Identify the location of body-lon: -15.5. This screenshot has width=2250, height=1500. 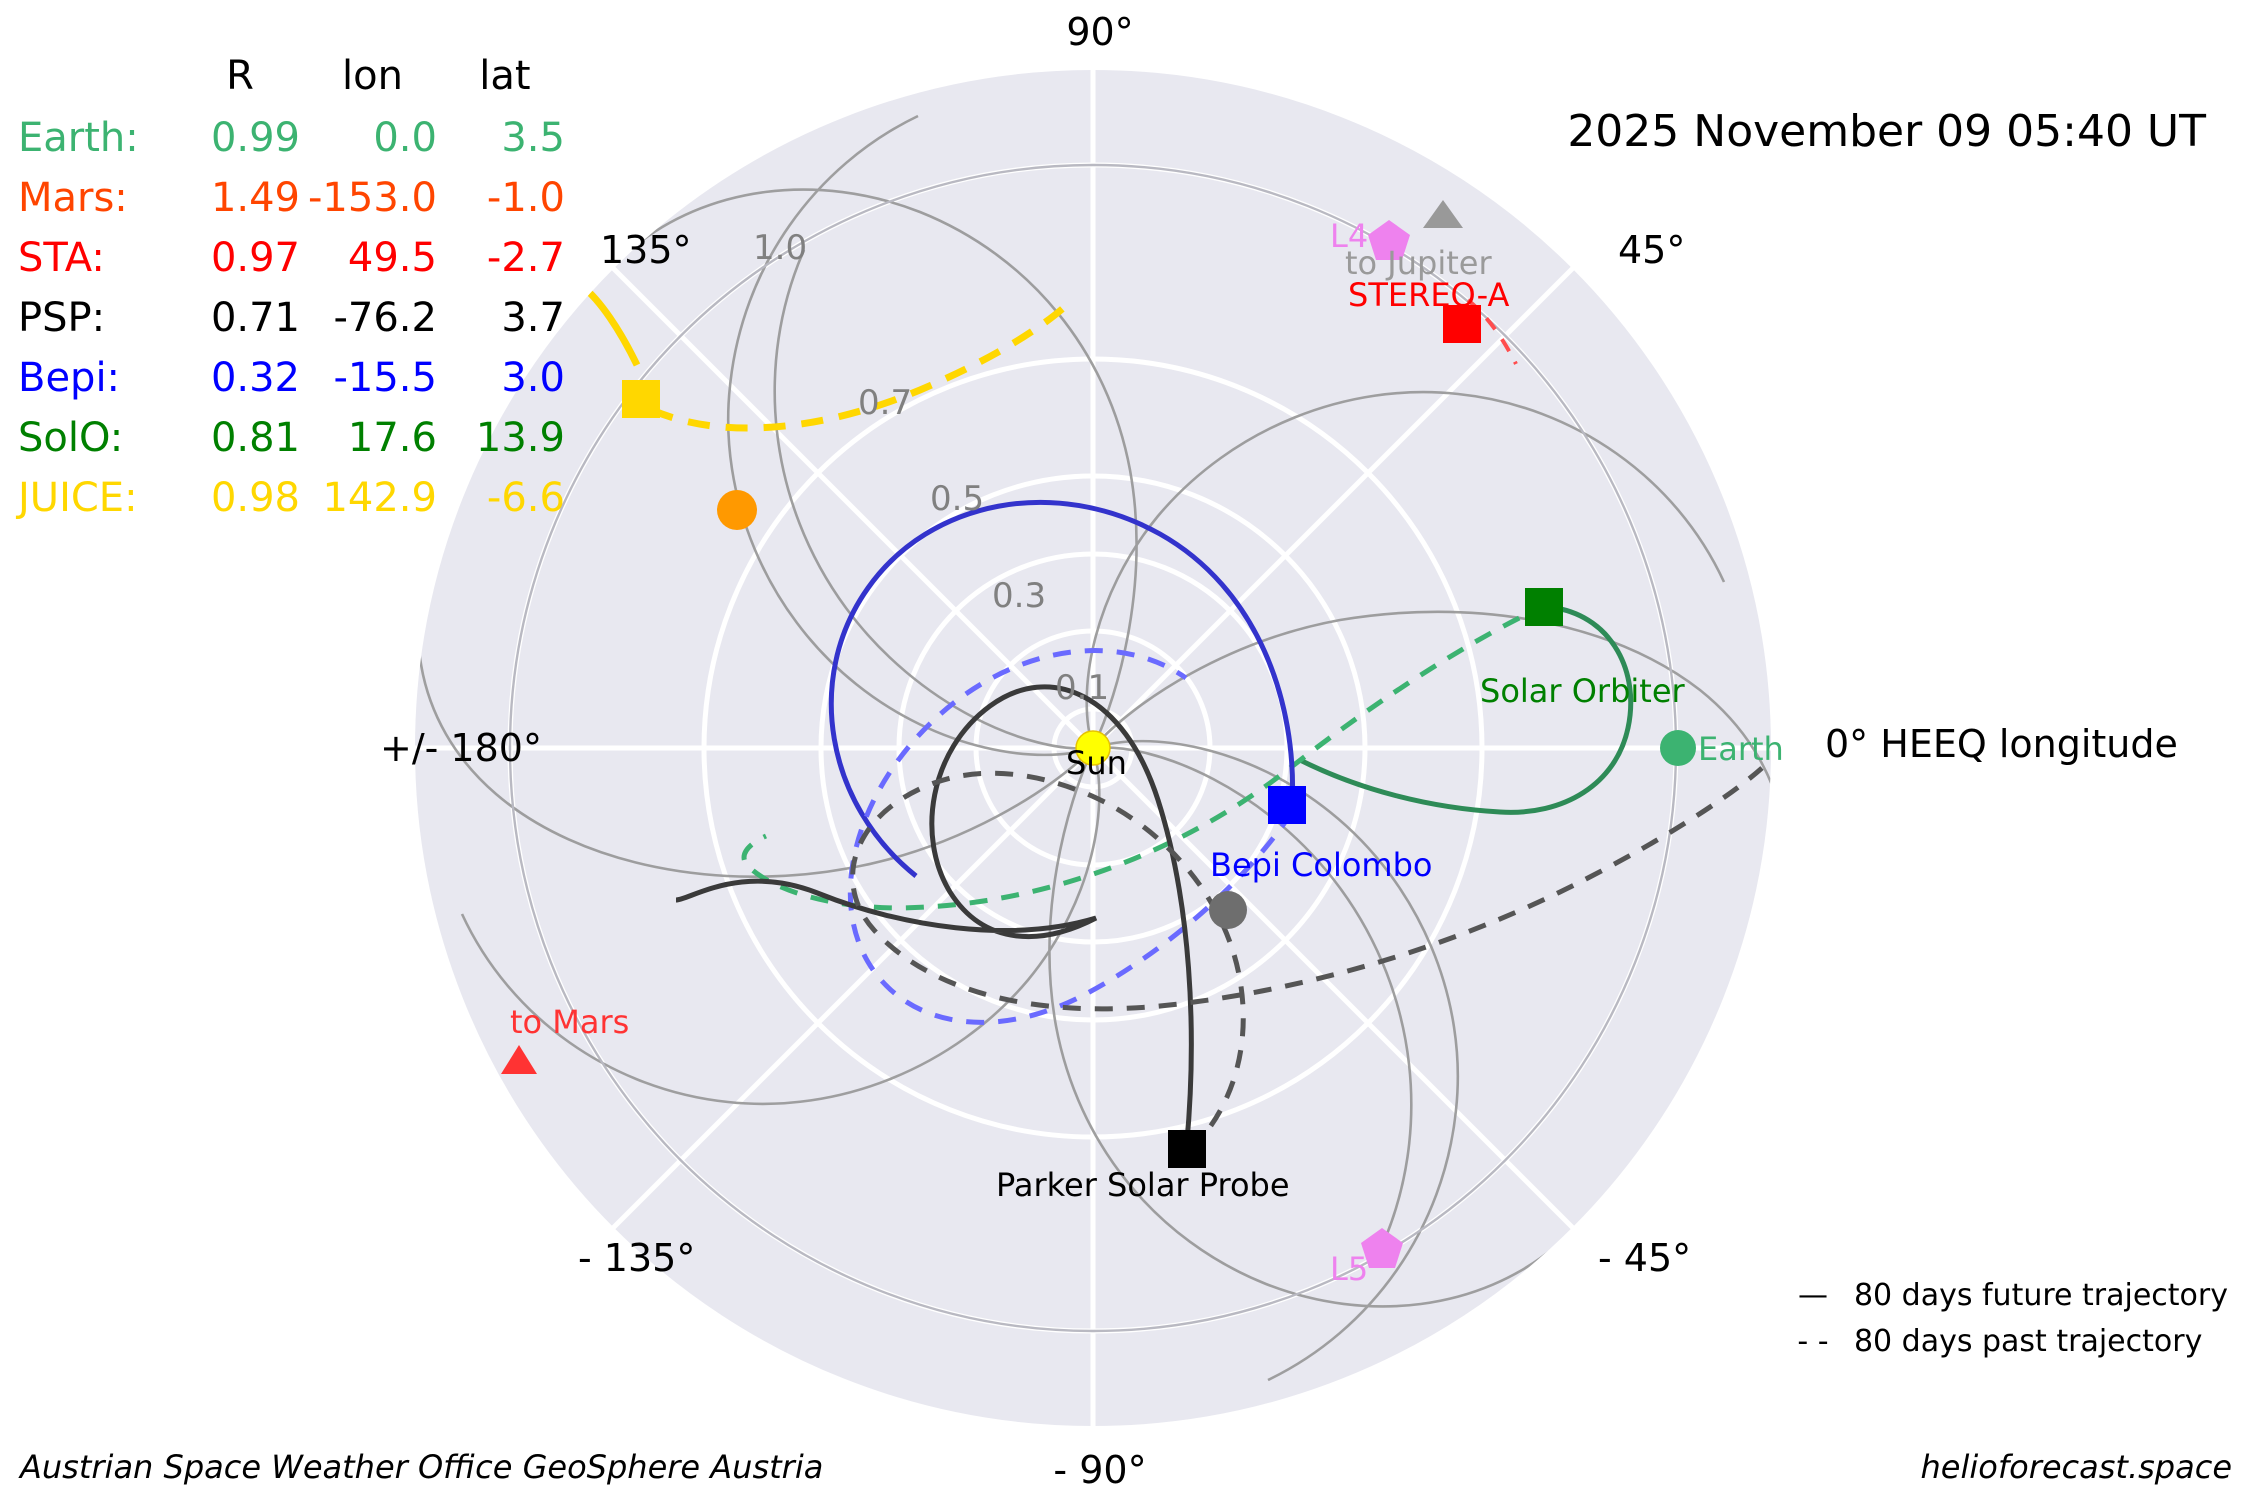
(385, 378).